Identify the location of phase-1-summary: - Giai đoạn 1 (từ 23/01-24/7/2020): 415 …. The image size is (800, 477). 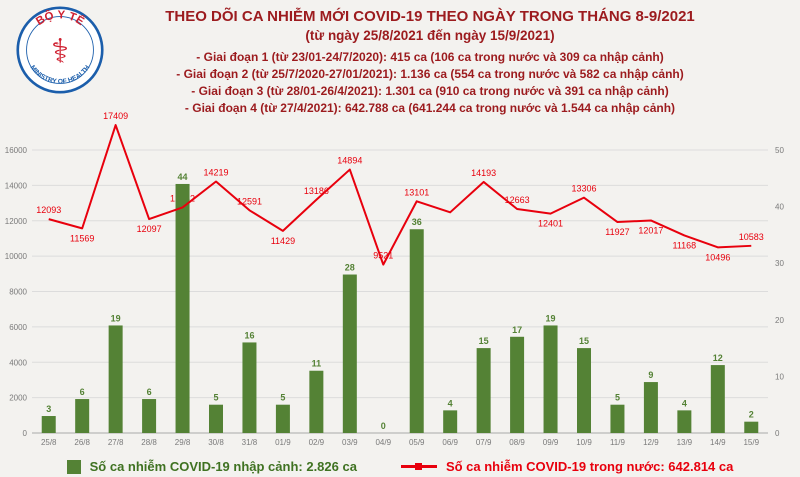
(430, 57).